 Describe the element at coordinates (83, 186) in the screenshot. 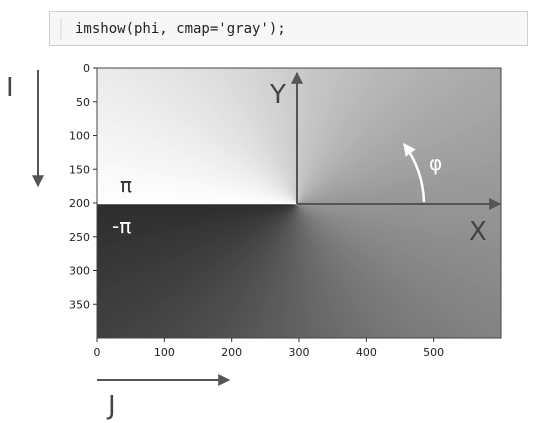

I see `y-ticks: 0 50 100 150 200 250 300 350` at that location.